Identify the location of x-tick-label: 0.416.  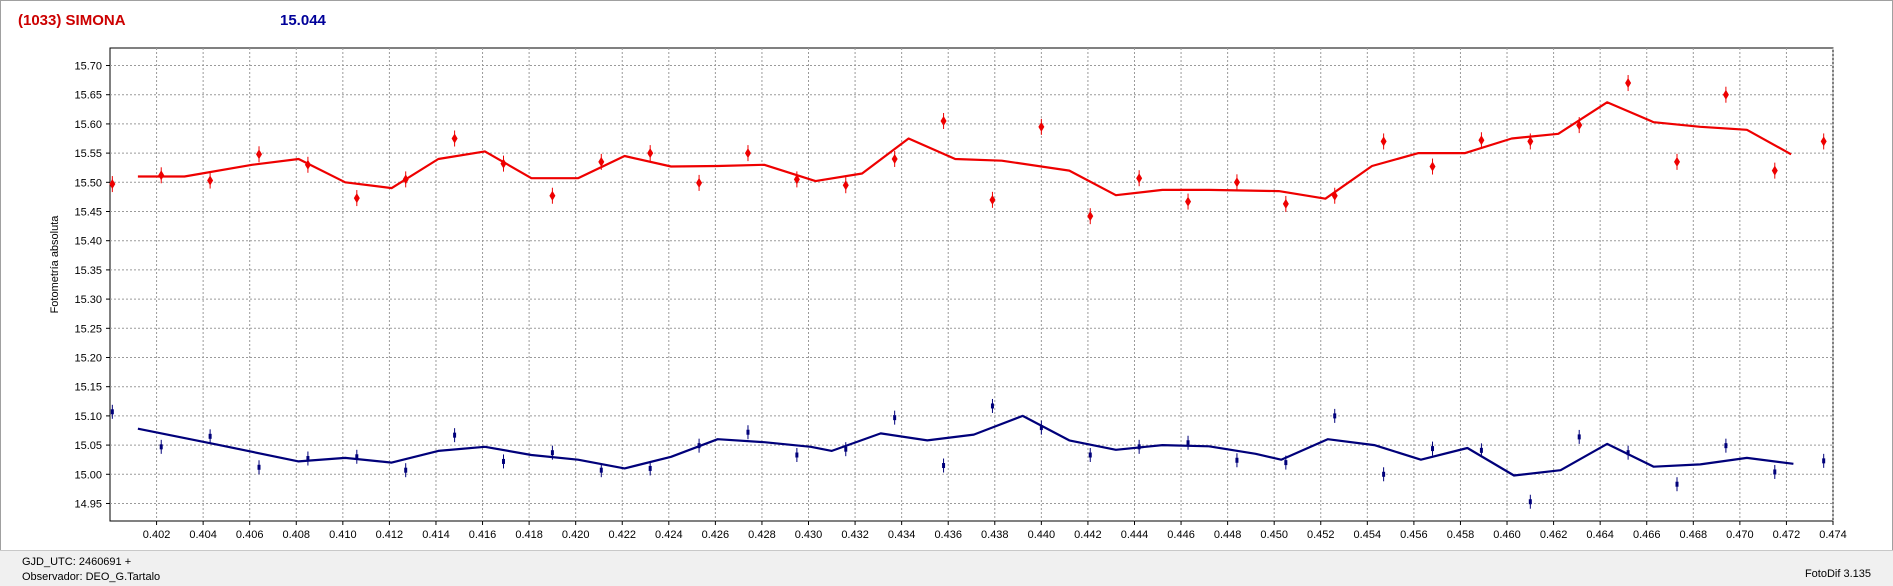
(483, 535).